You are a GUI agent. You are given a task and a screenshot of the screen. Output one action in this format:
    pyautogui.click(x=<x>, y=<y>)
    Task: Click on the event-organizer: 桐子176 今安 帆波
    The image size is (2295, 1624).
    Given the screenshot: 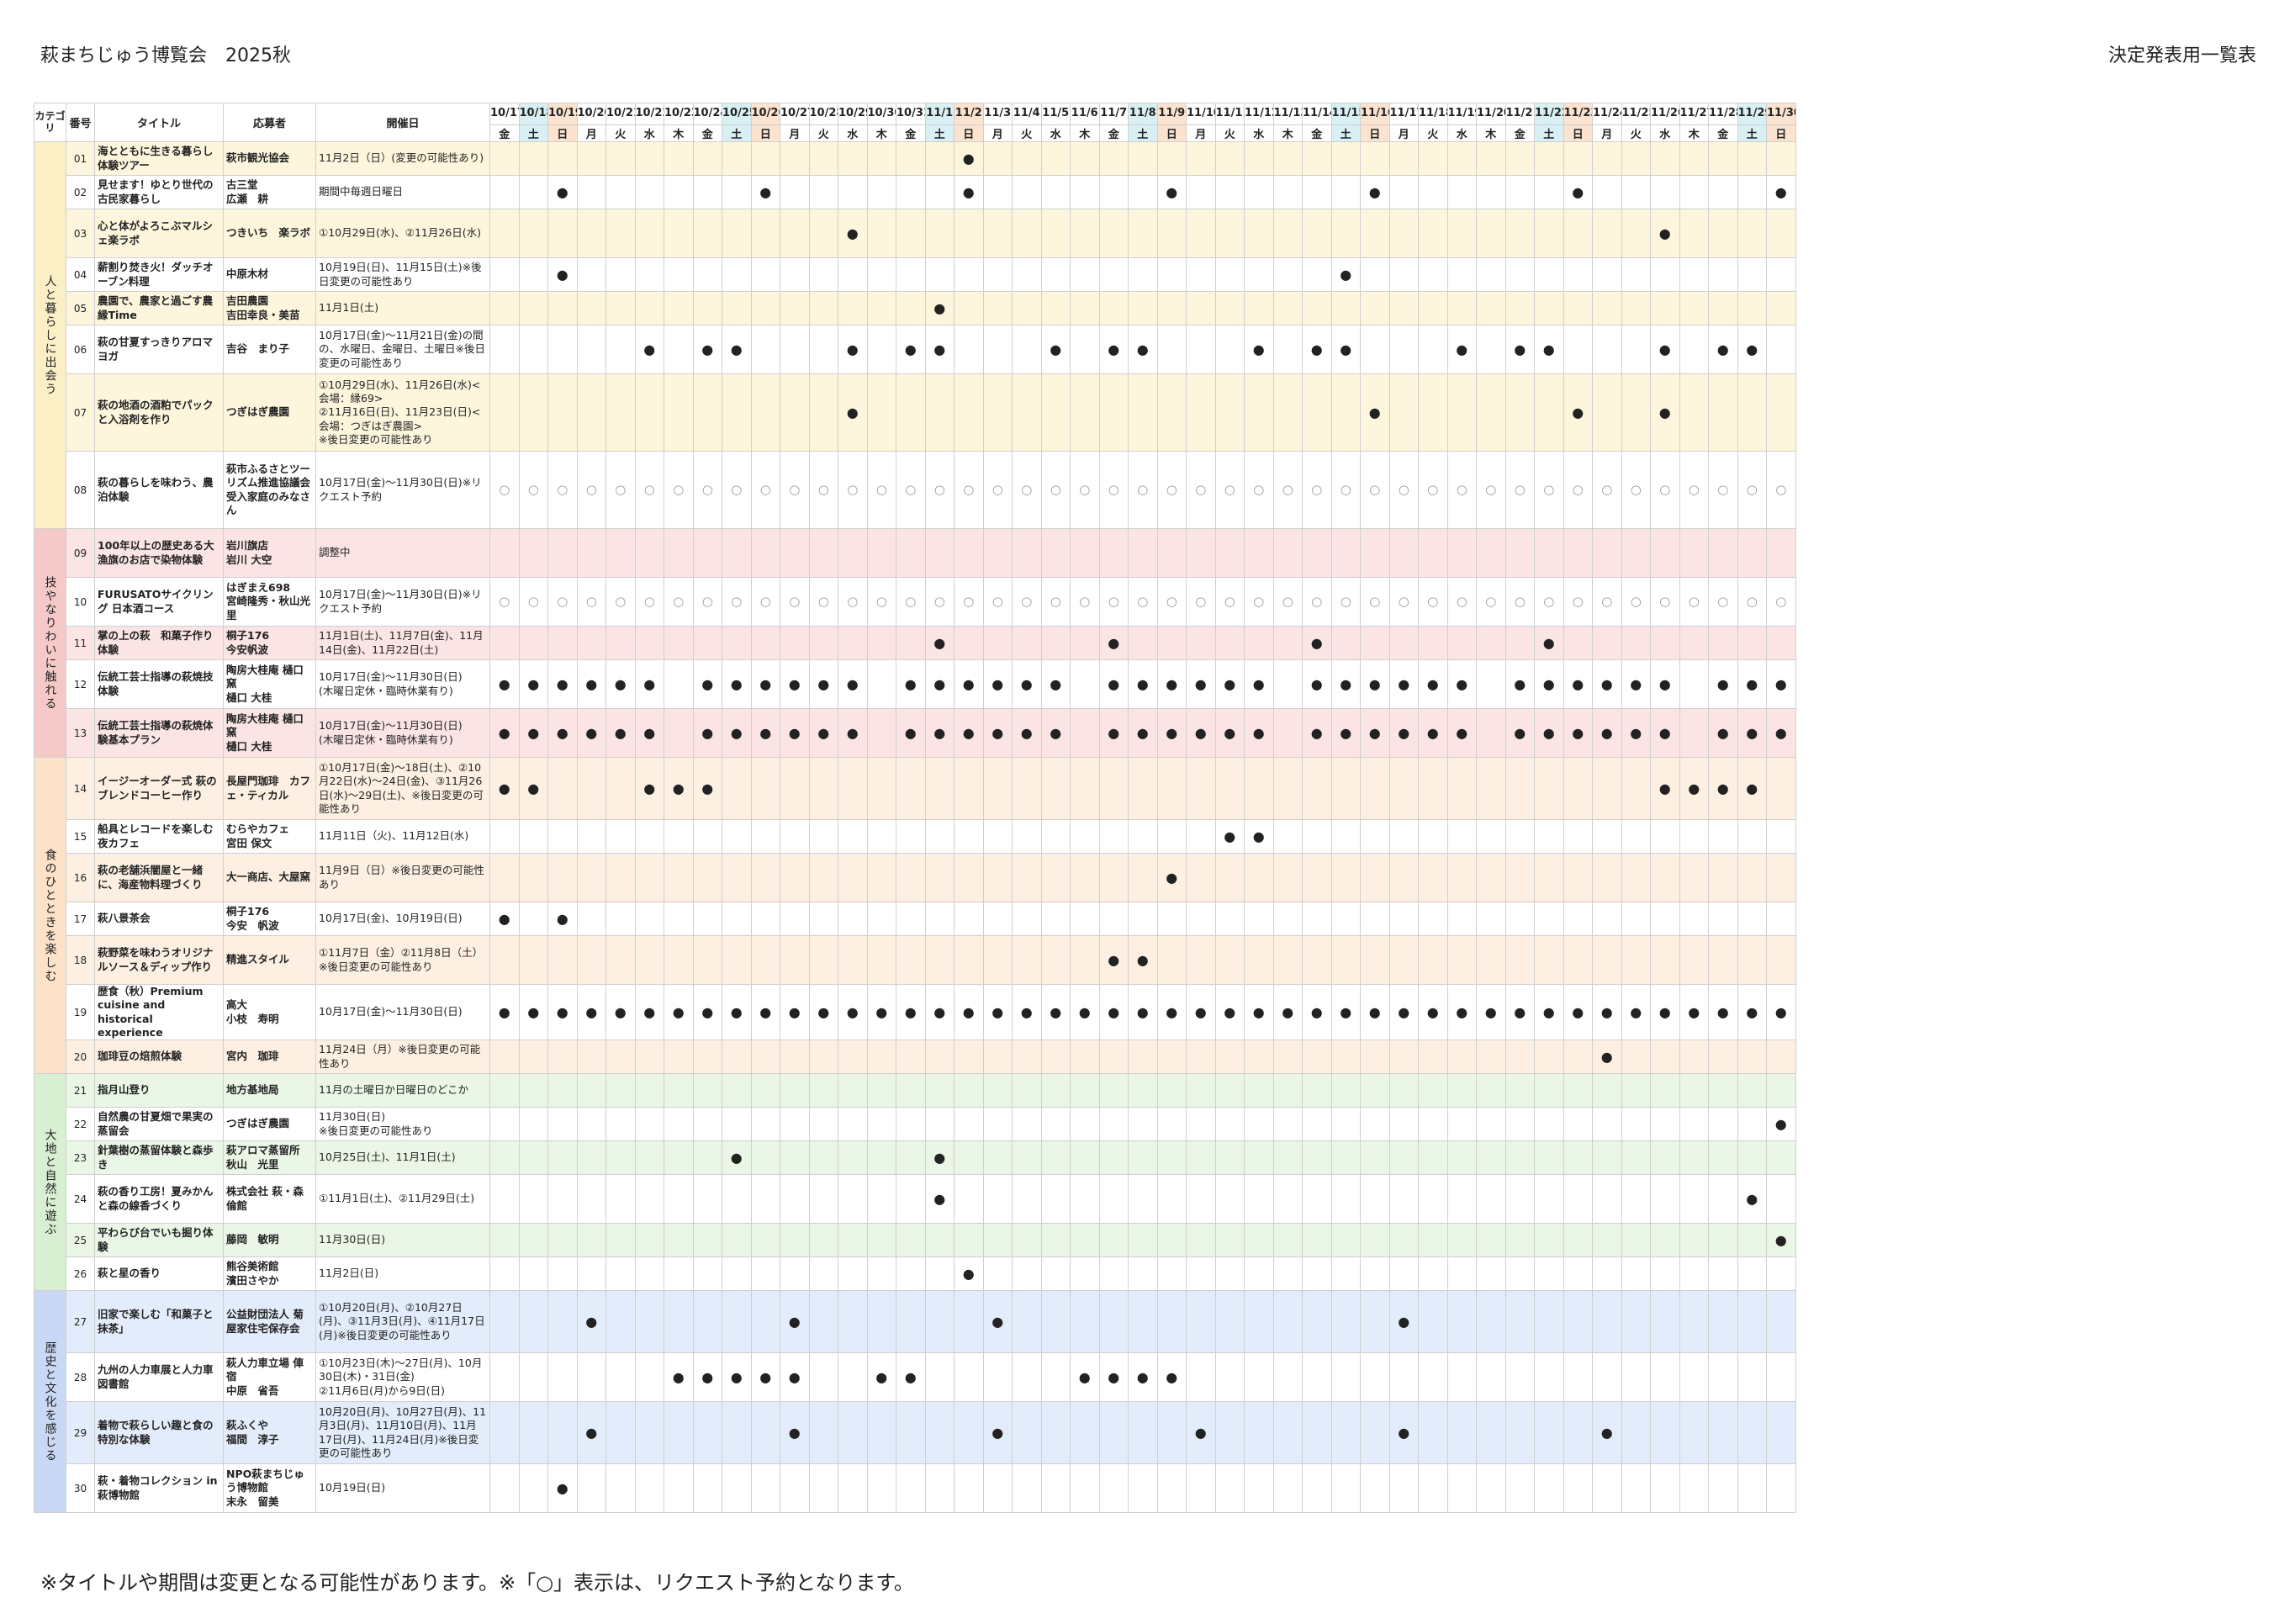 What is the action you would take?
    pyautogui.click(x=269, y=919)
    